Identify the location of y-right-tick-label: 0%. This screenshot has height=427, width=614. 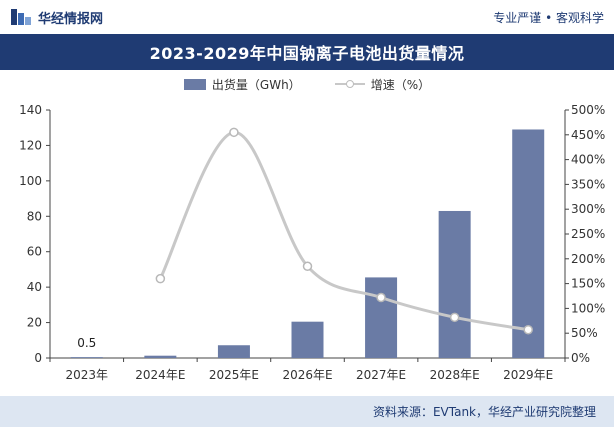
(580, 358).